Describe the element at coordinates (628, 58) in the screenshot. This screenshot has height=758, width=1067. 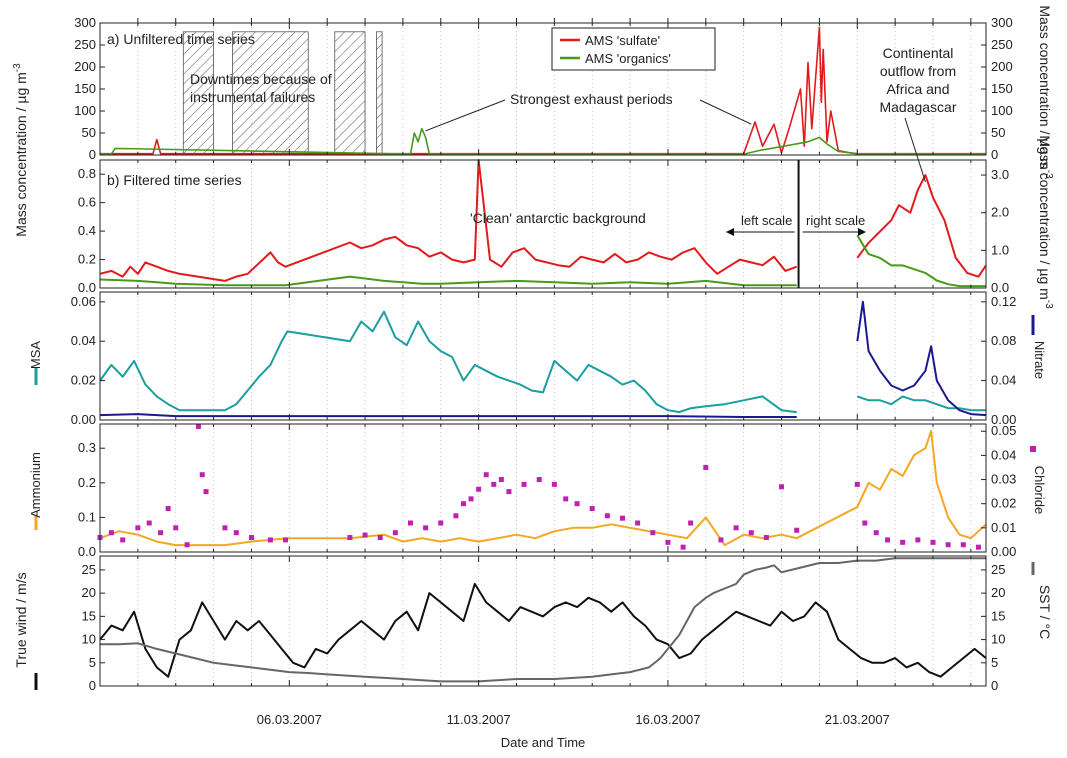
I see `legend-label-organics: AMS 'organics'` at that location.